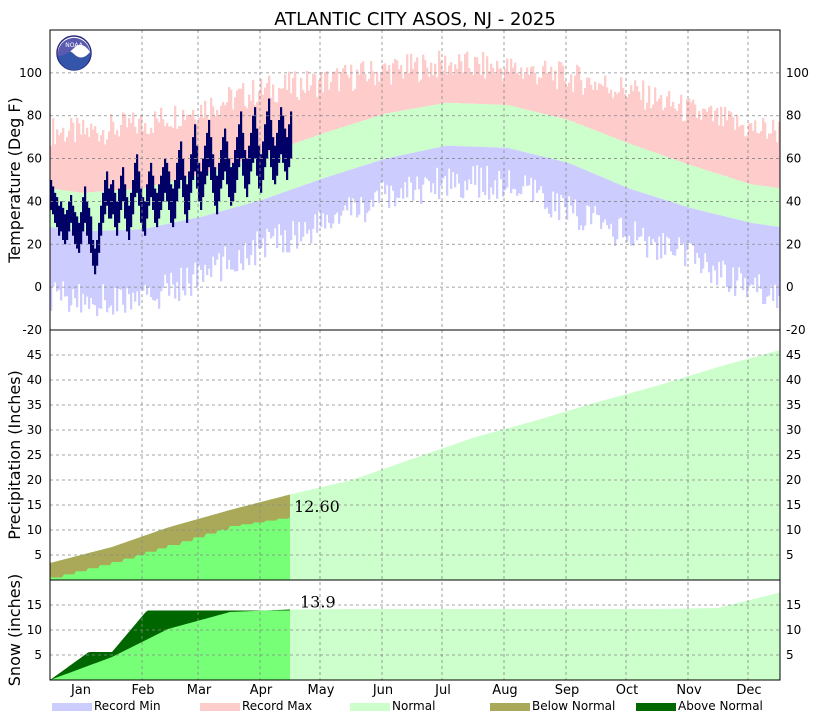 The width and height of the screenshot is (830, 720). What do you see at coordinates (170, 645) in the screenshot?
I see `observed-snow-area` at bounding box center [170, 645].